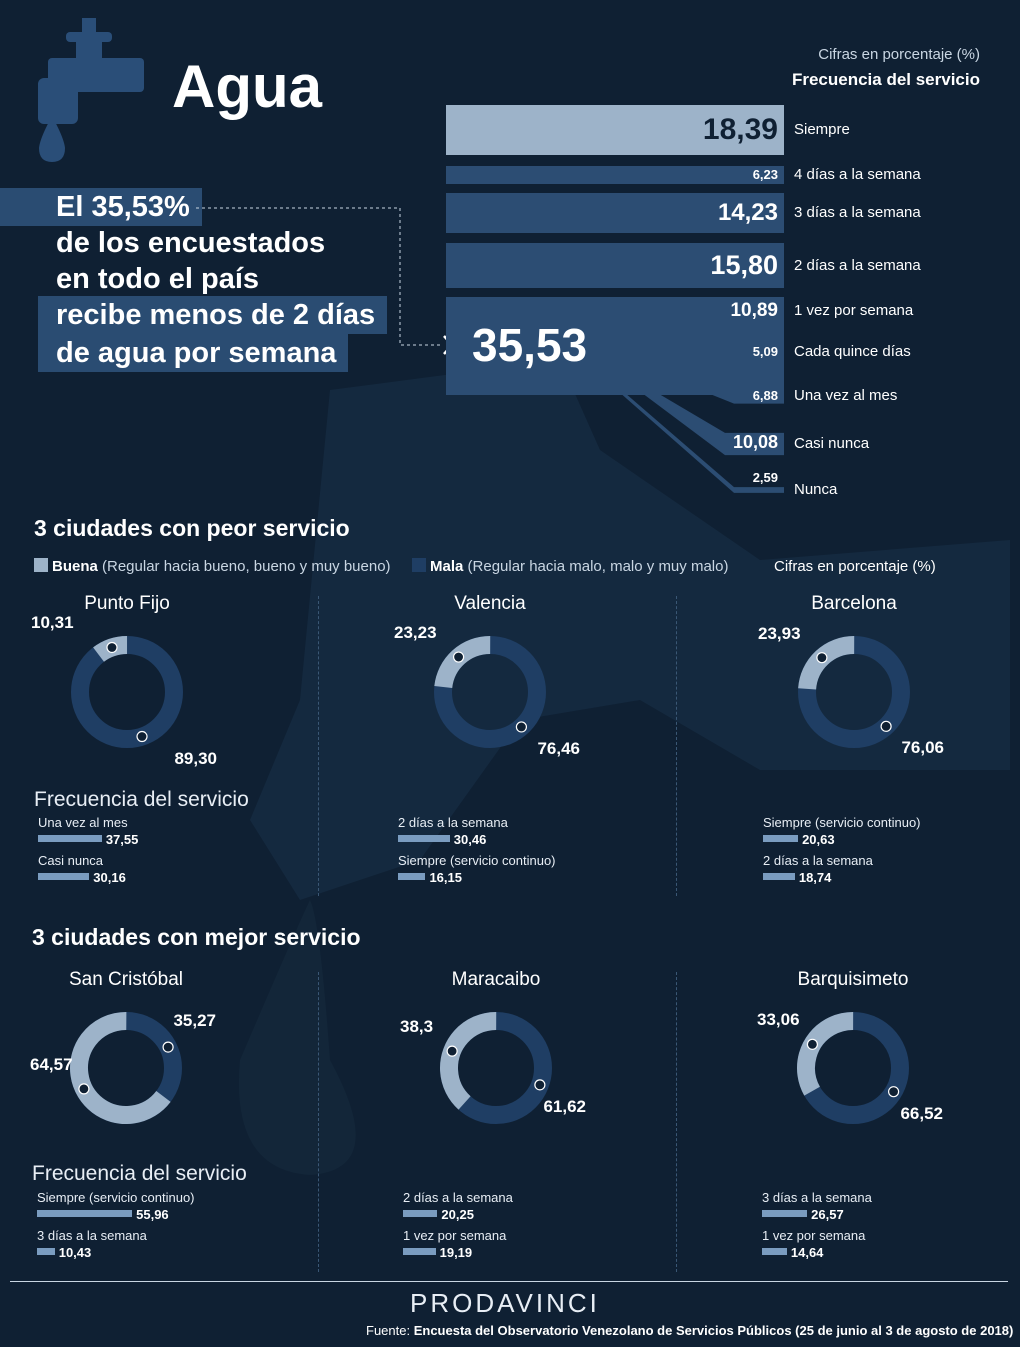 This screenshot has height=1347, width=1020. I want to click on donut-slice-bad, so click(127, 692).